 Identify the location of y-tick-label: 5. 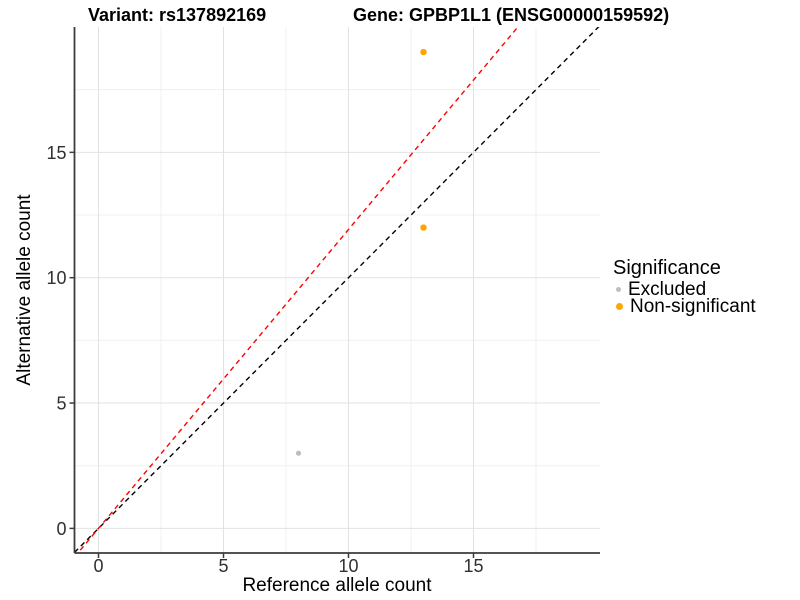
(61, 404).